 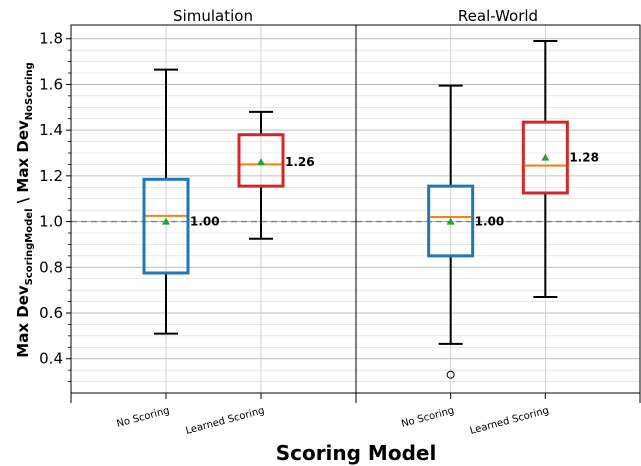 What do you see at coordinates (51, 313) in the screenshot?
I see `y-tick-label: 0.6` at bounding box center [51, 313].